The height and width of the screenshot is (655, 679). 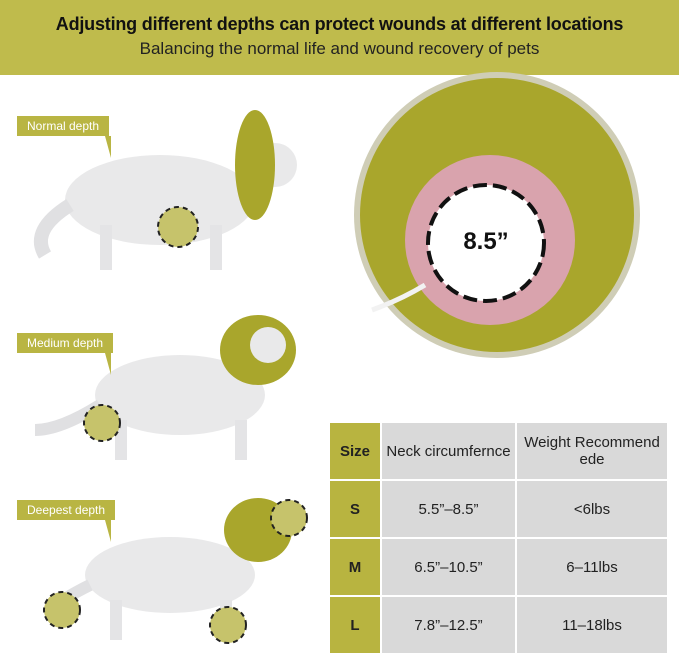 What do you see at coordinates (592, 451) in the screenshot?
I see `header-weight: Weight Recommend ede` at bounding box center [592, 451].